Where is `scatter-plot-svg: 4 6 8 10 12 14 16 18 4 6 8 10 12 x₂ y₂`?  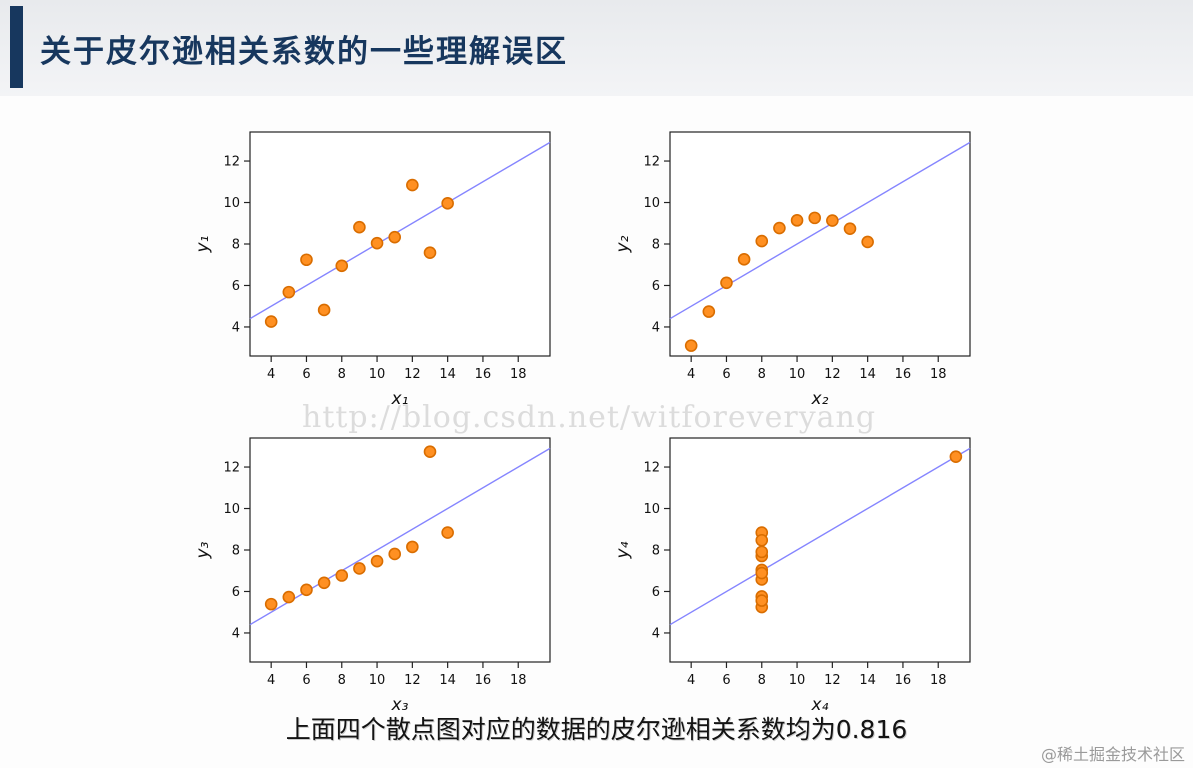 scatter-plot-svg: 4 6 8 10 12 14 16 18 4 6 8 10 12 x₂ y₂ is located at coordinates (792, 270).